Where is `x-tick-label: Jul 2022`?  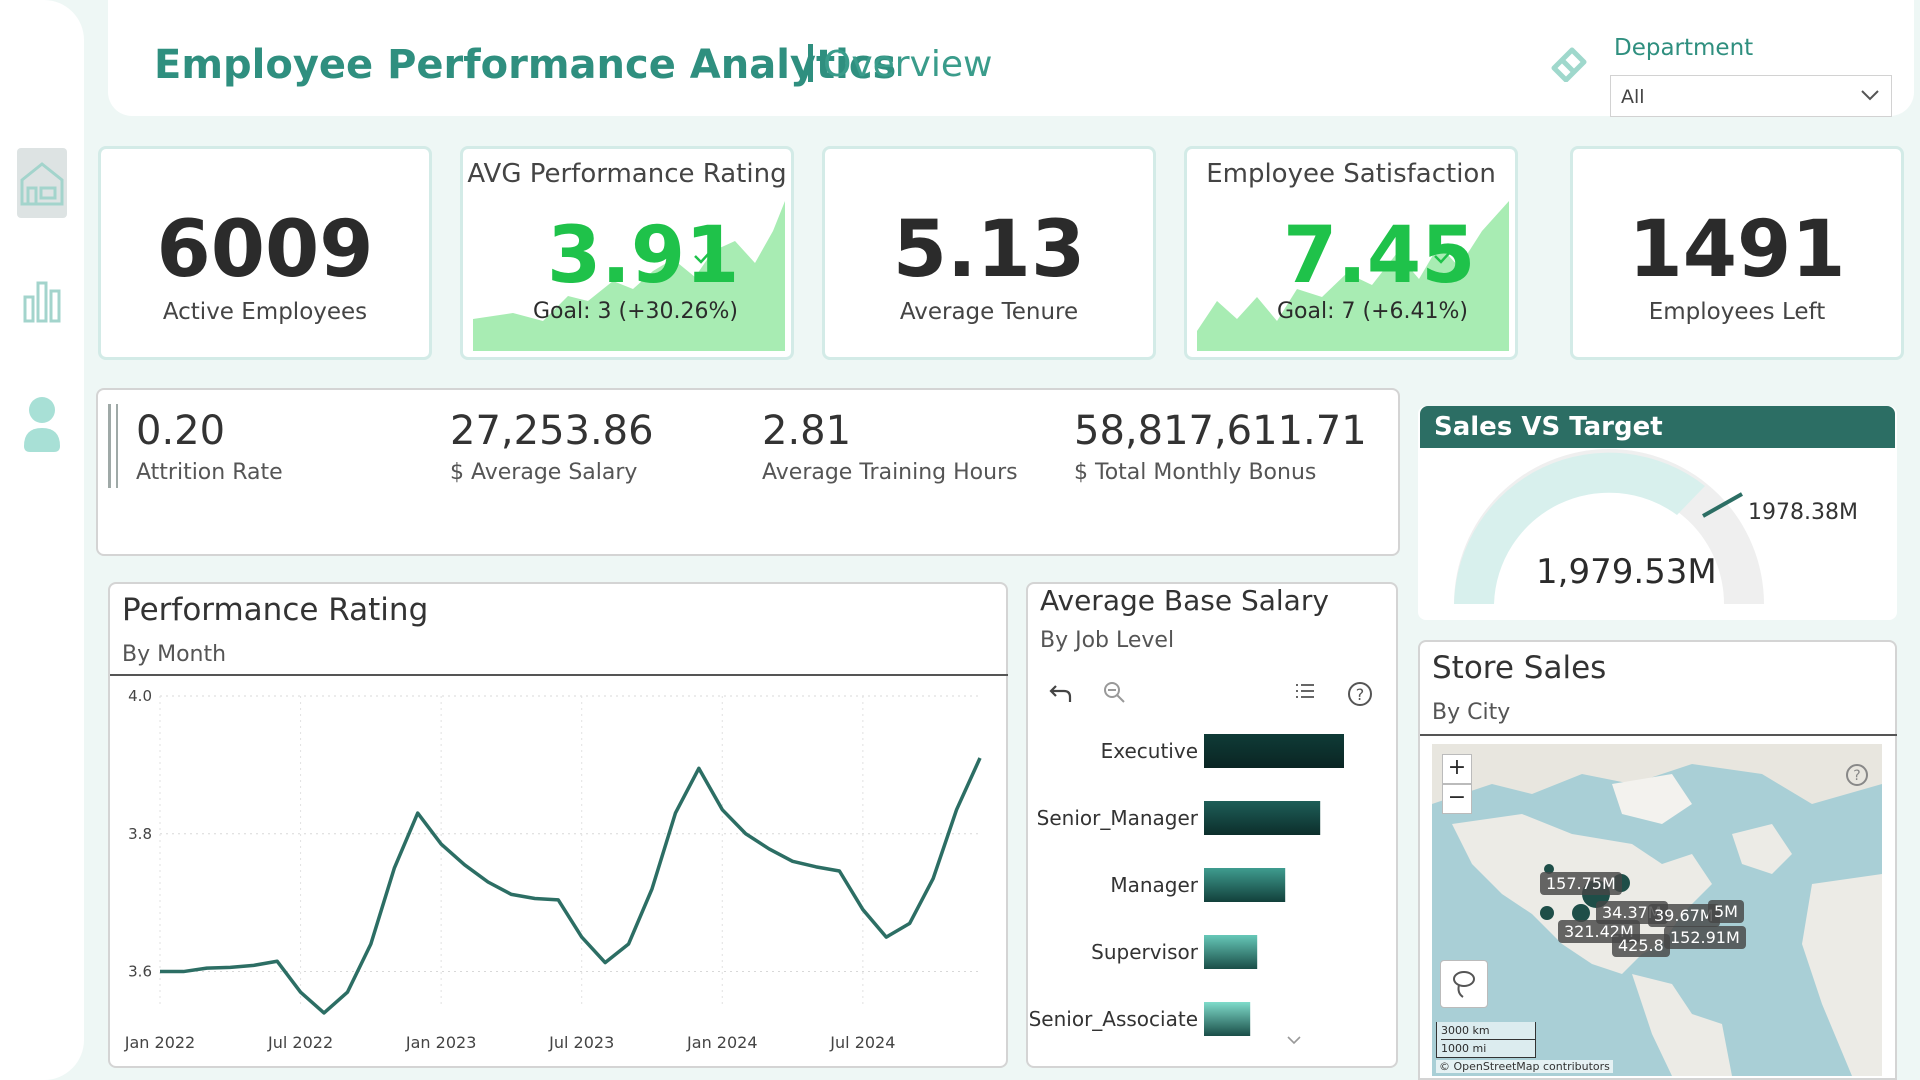
x-tick-label: Jul 2022 is located at coordinates (300, 1042).